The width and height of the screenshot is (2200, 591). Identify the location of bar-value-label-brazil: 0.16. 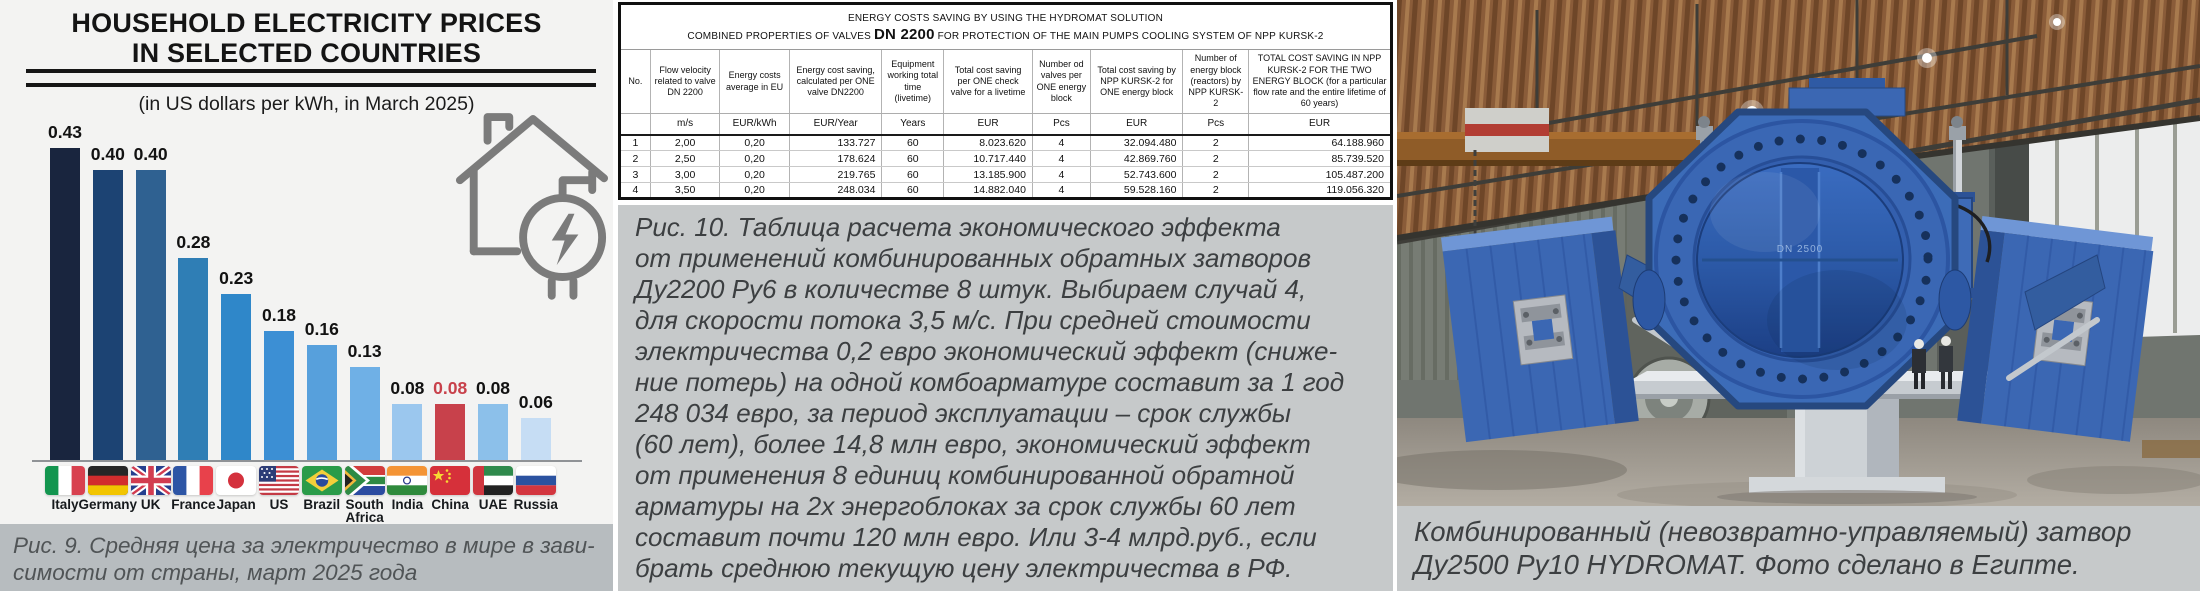
(321, 329).